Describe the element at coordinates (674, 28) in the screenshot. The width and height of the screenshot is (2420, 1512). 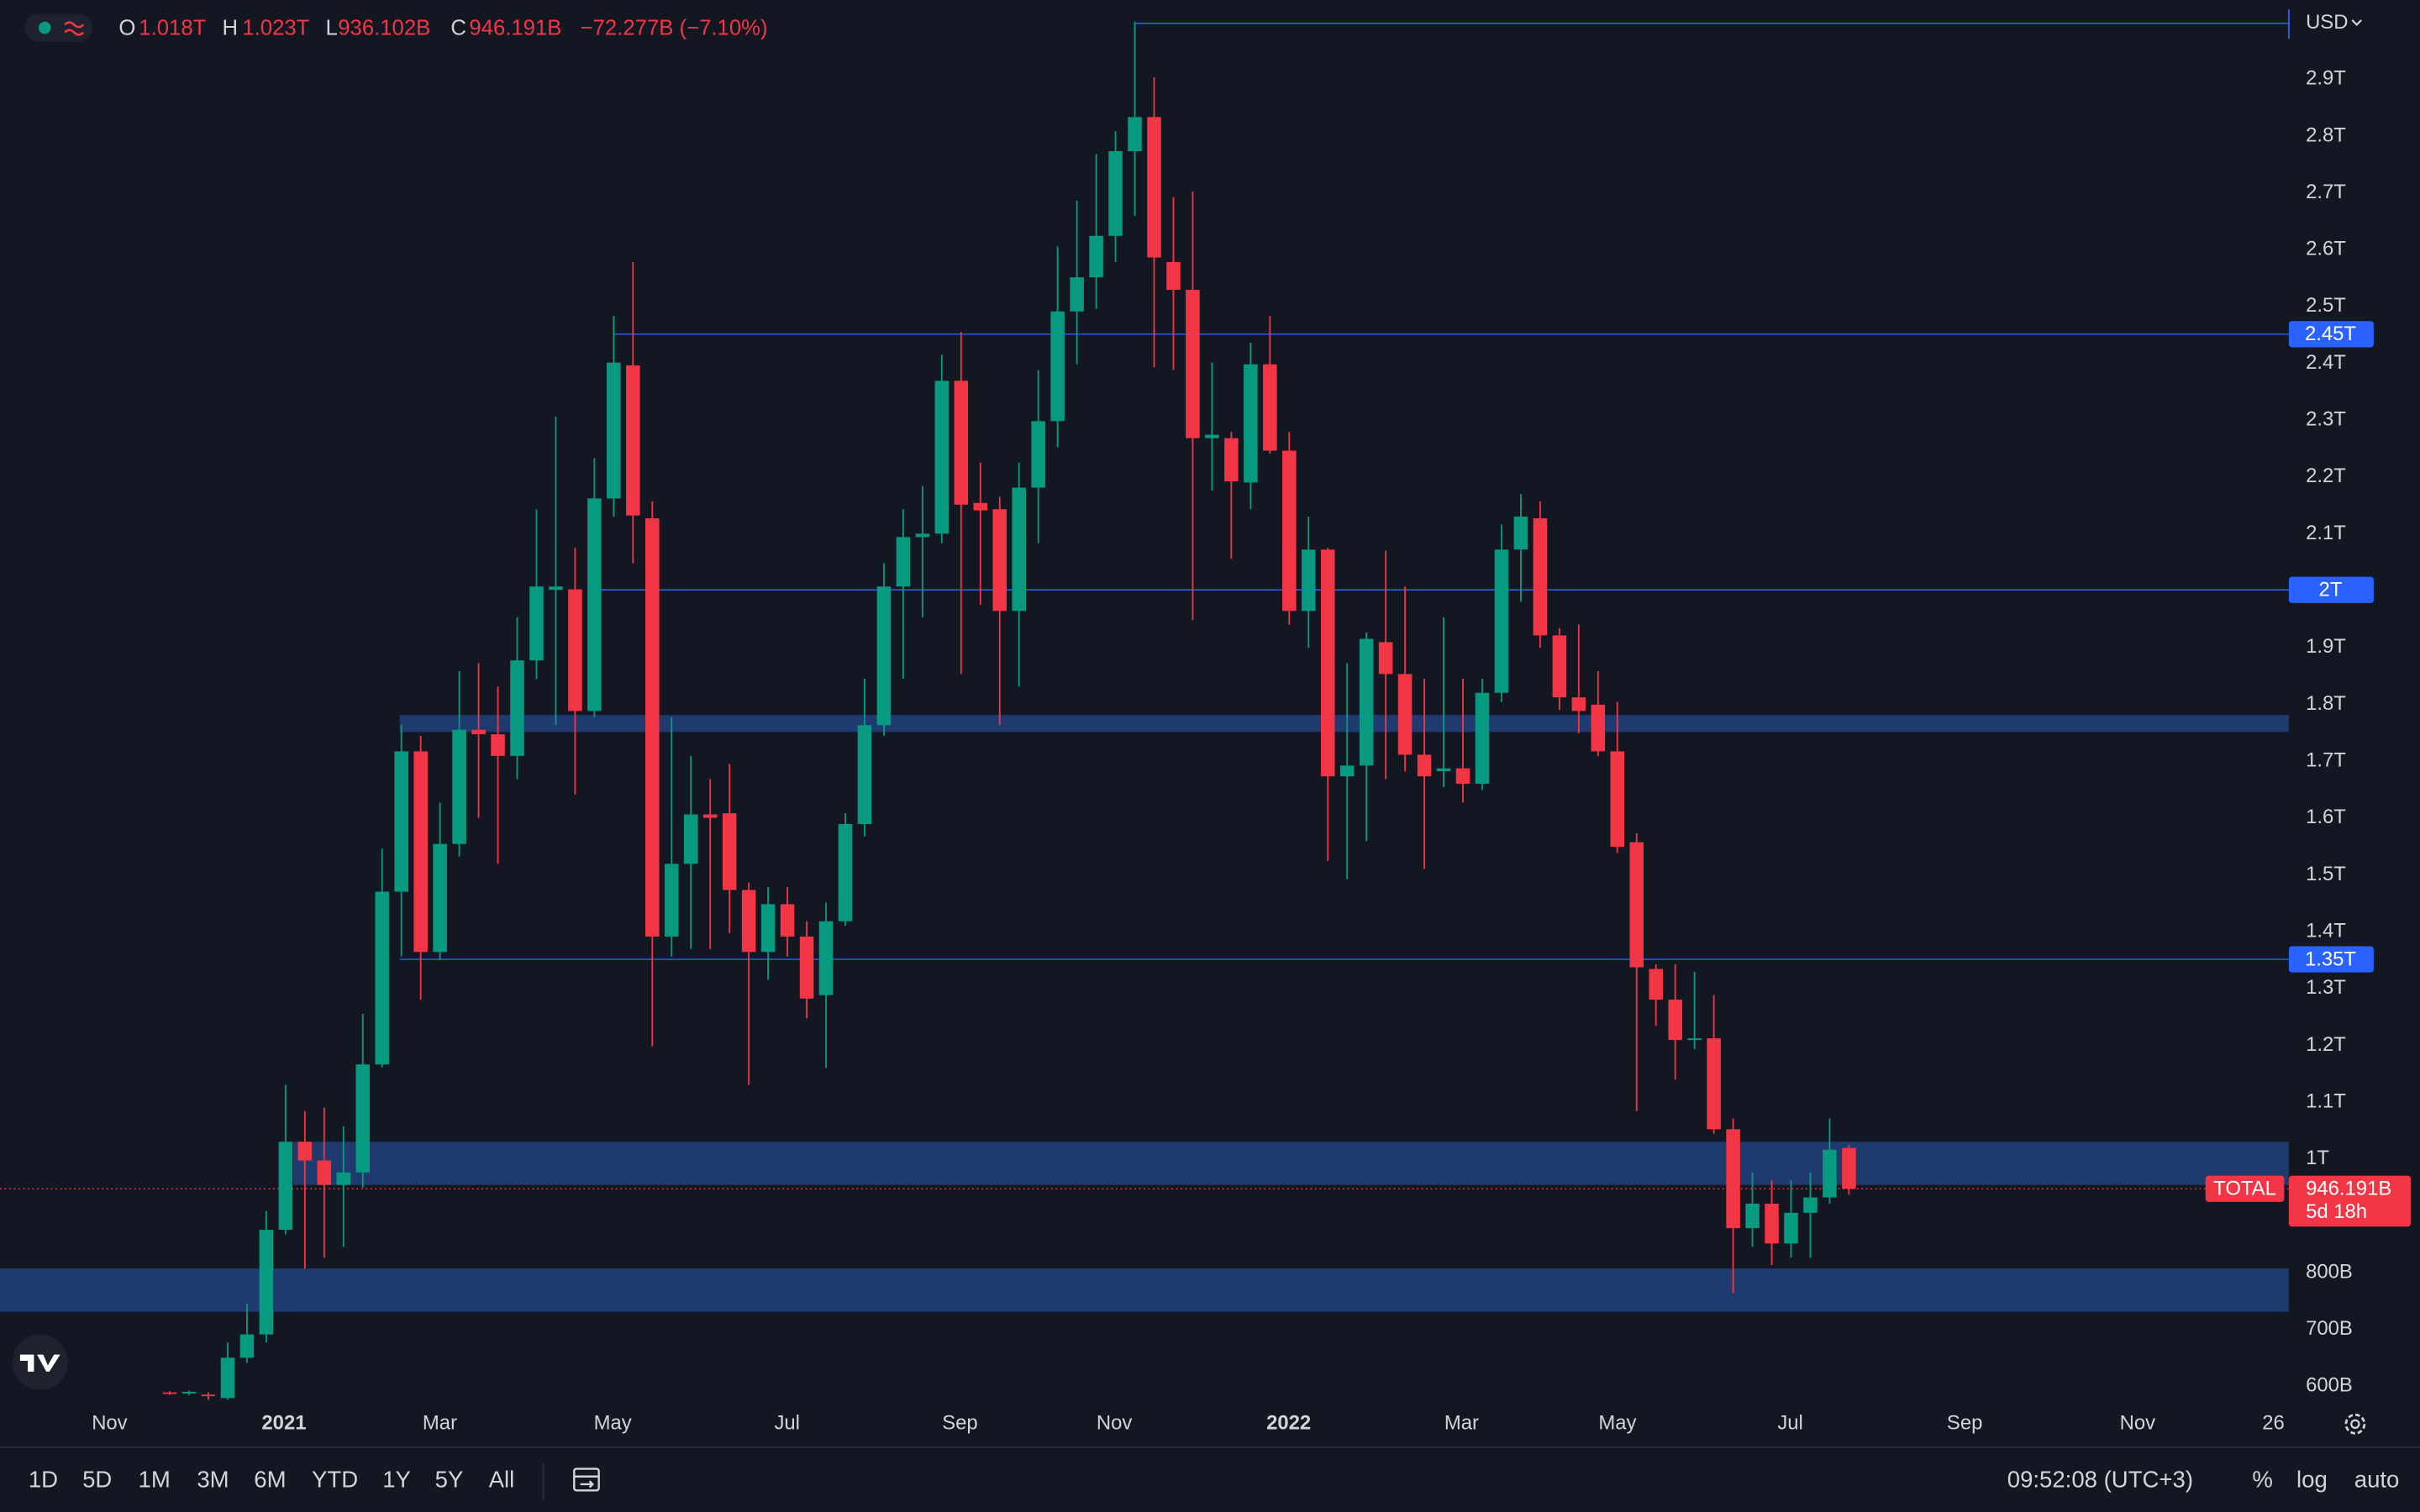
I see `change-value: −72.277B (−7.10%)` at that location.